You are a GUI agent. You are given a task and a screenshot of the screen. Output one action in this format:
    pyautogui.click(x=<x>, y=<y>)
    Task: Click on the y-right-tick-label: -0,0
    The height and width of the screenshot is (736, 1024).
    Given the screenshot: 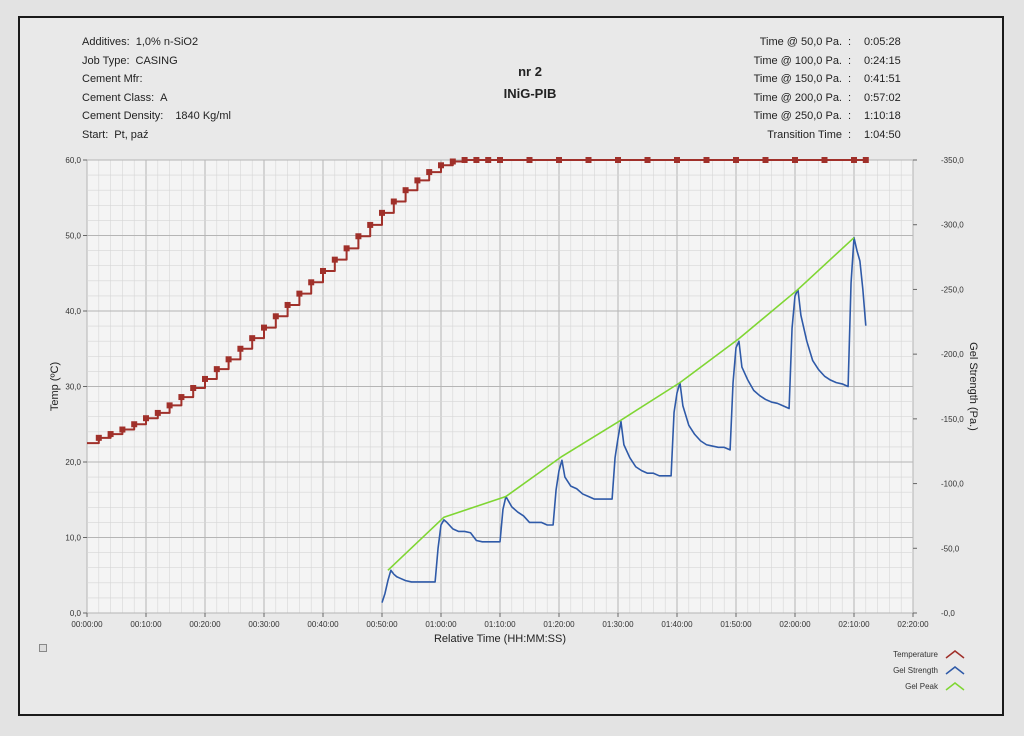 What is the action you would take?
    pyautogui.click(x=948, y=613)
    